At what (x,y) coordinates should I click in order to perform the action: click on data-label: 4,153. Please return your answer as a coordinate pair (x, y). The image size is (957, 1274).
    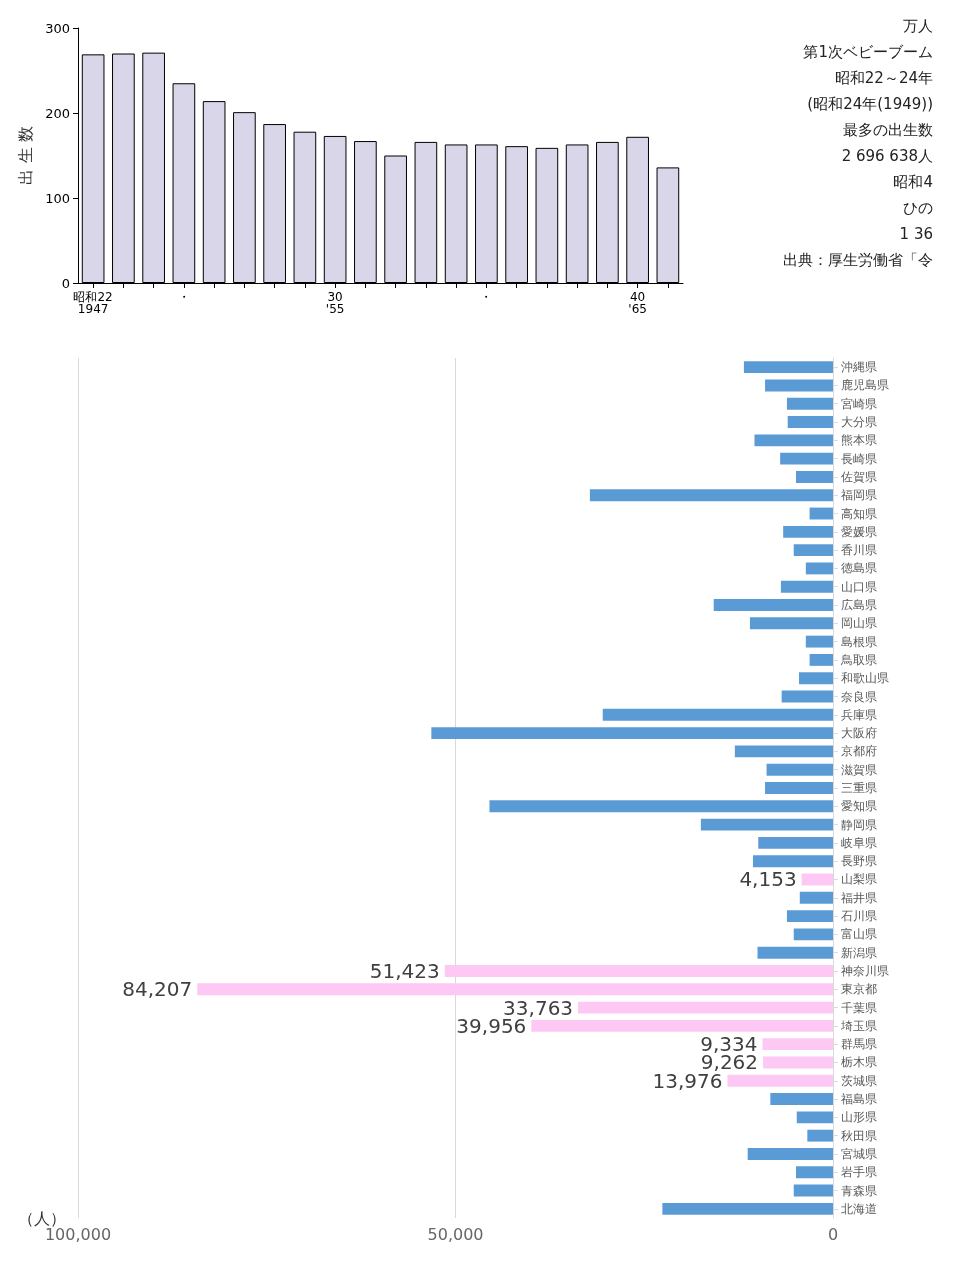
    Looking at the image, I should click on (768, 879).